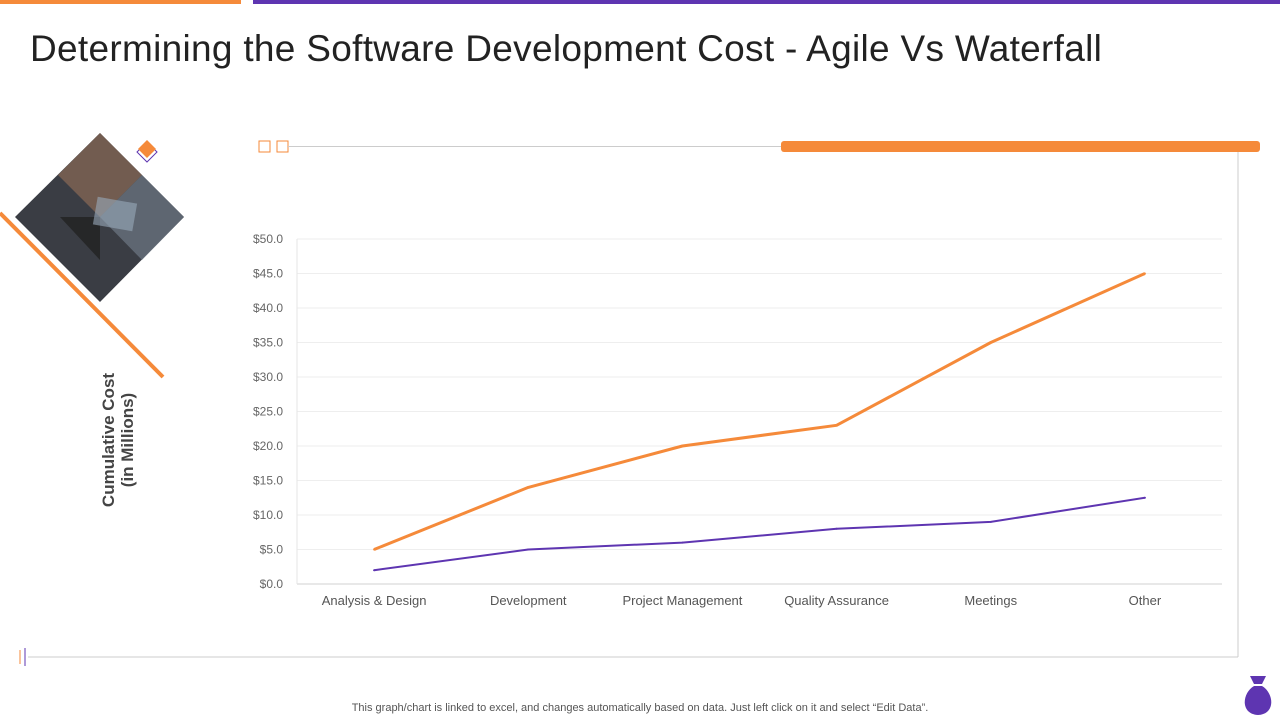 The width and height of the screenshot is (1280, 720). I want to click on x-tick-label: Project Management, so click(682, 600).